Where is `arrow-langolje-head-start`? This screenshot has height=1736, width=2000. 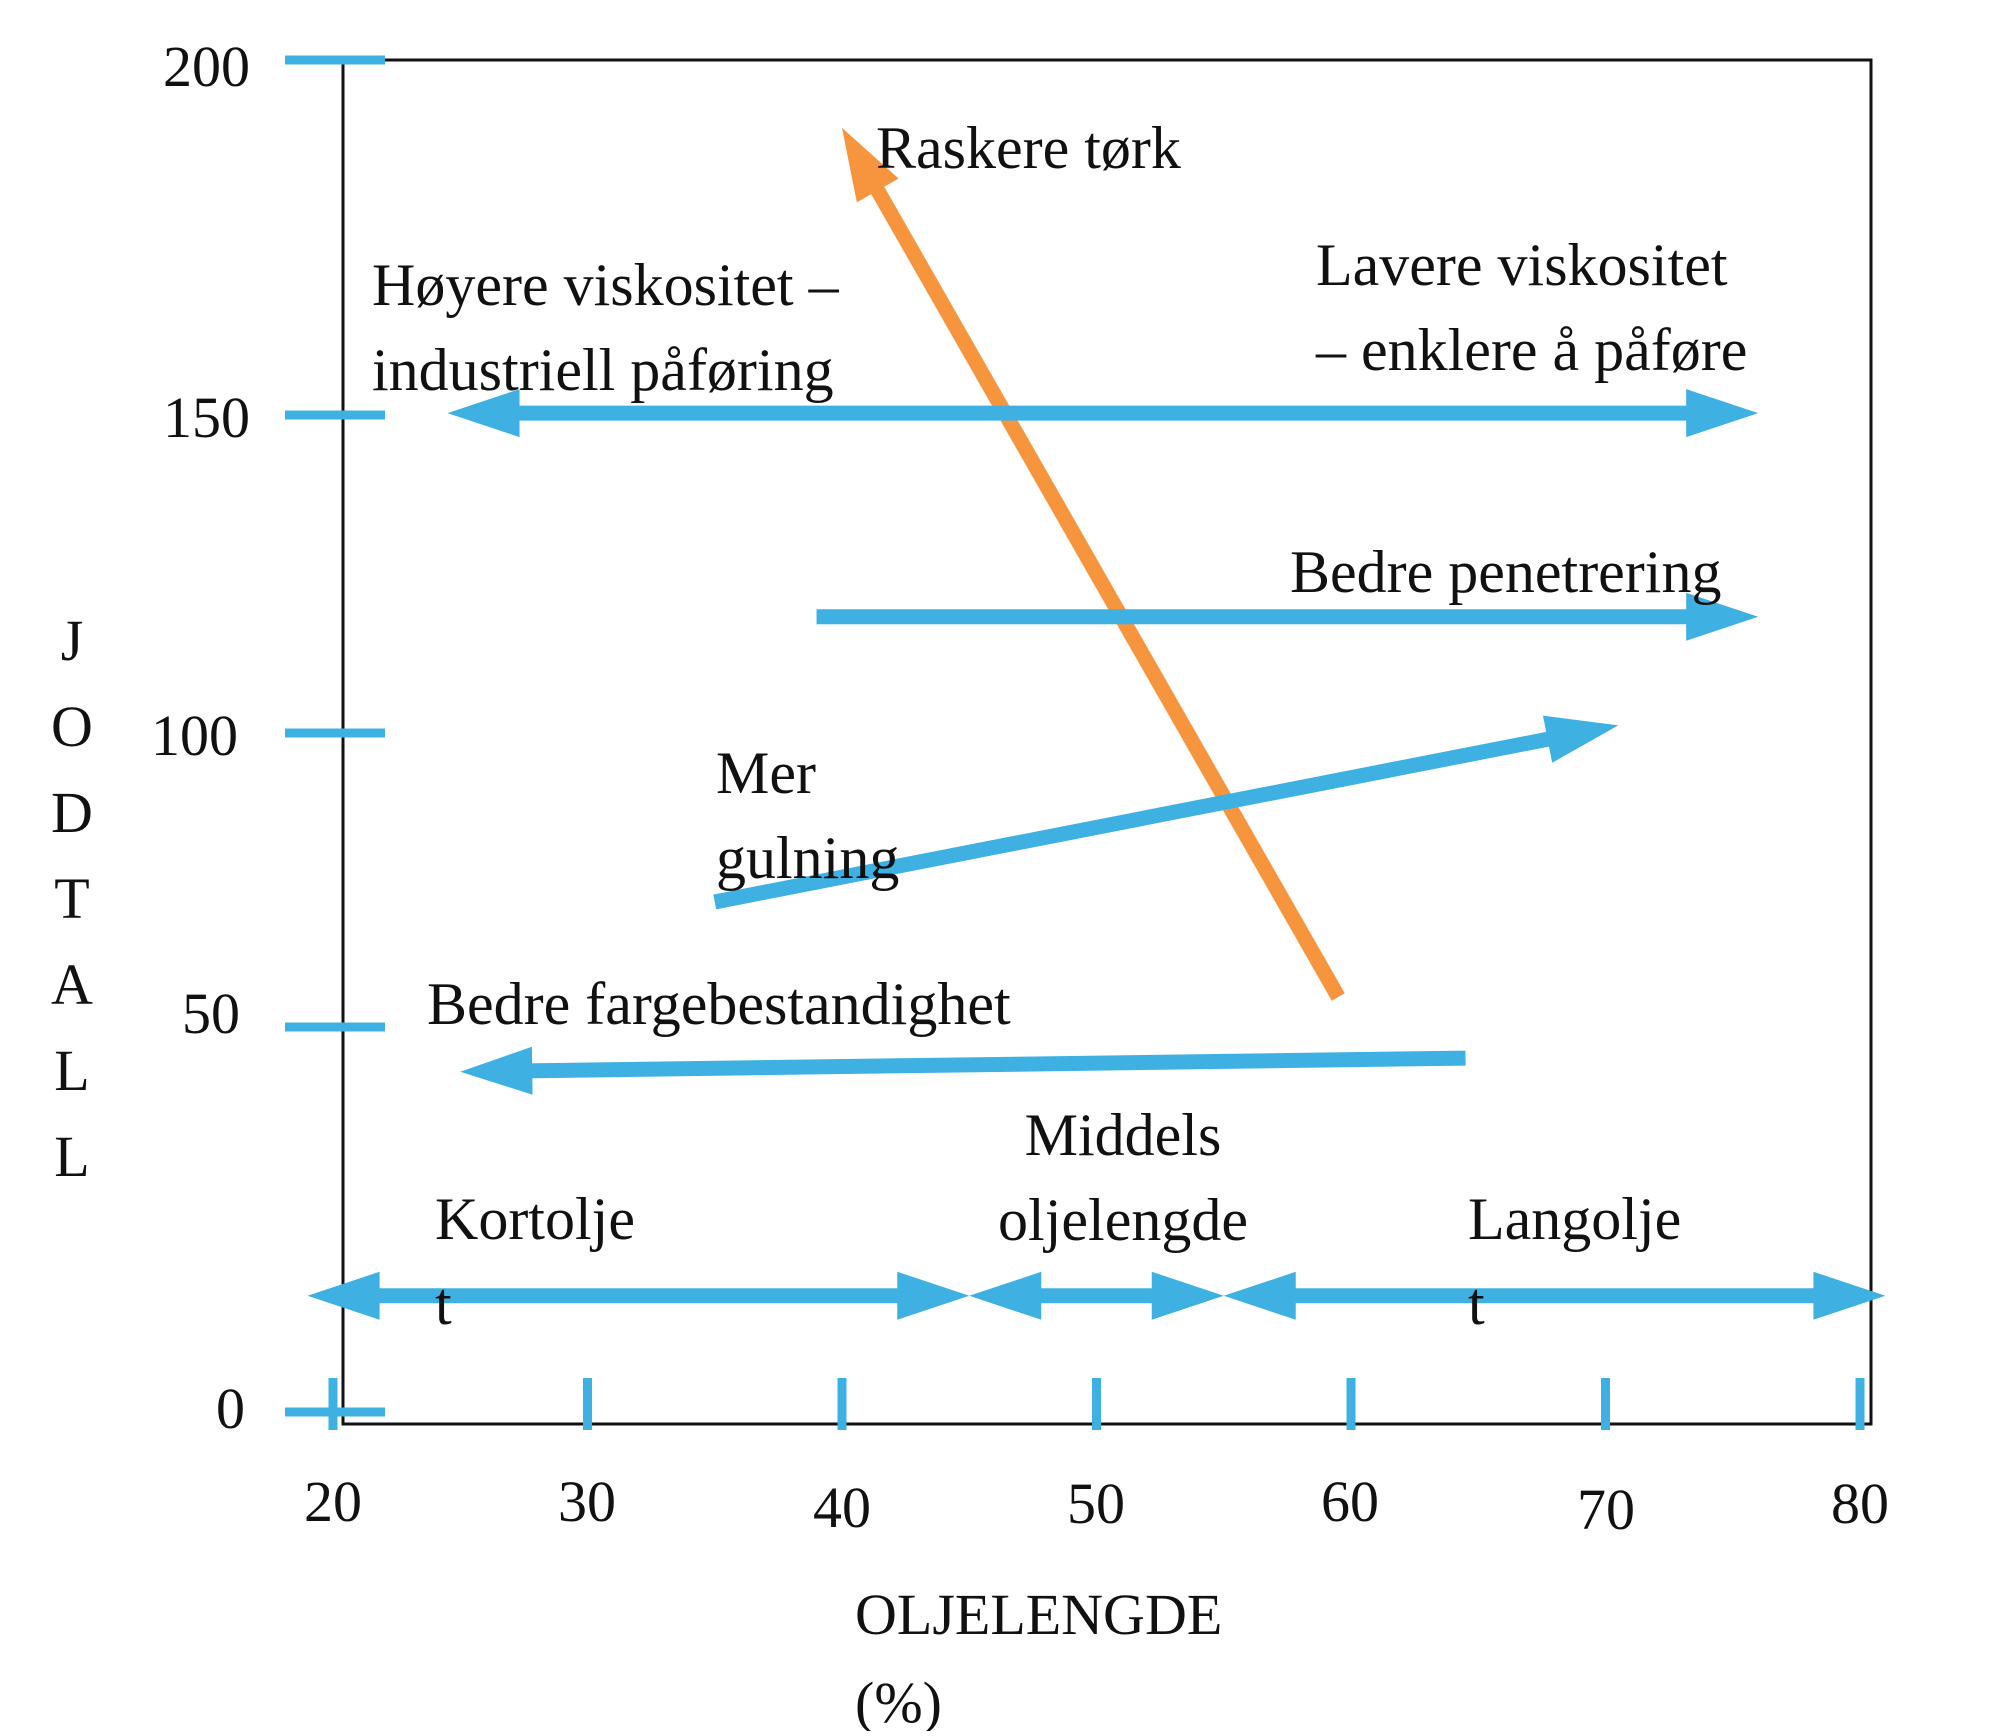 arrow-langolje-head-start is located at coordinates (1259, 1295).